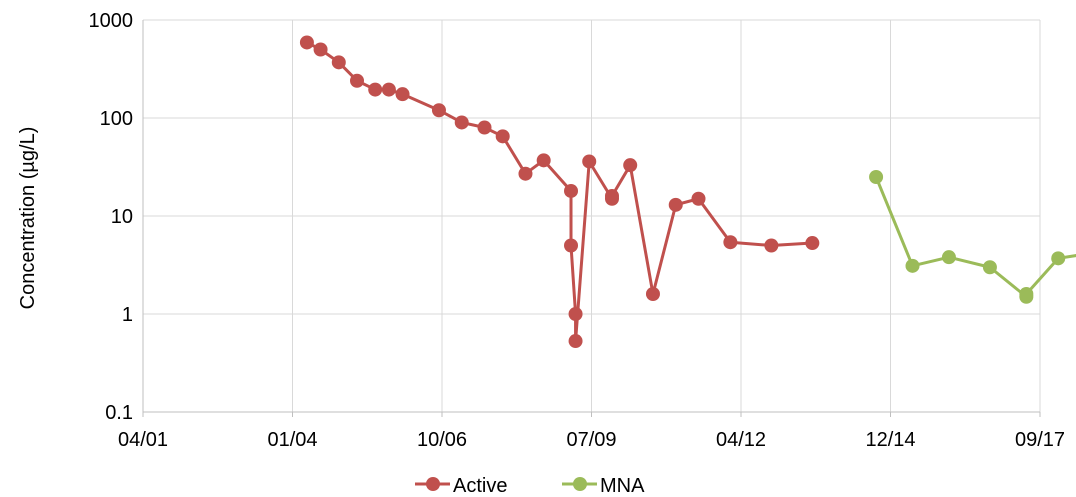 The width and height of the screenshot is (1076, 497). What do you see at coordinates (111, 21) in the screenshot?
I see `y-tick-label: 1000` at bounding box center [111, 21].